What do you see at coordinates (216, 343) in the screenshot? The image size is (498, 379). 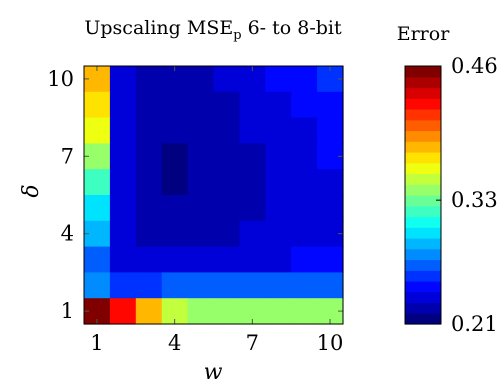 I see `x-tick-labels: 1 4 7 10` at bounding box center [216, 343].